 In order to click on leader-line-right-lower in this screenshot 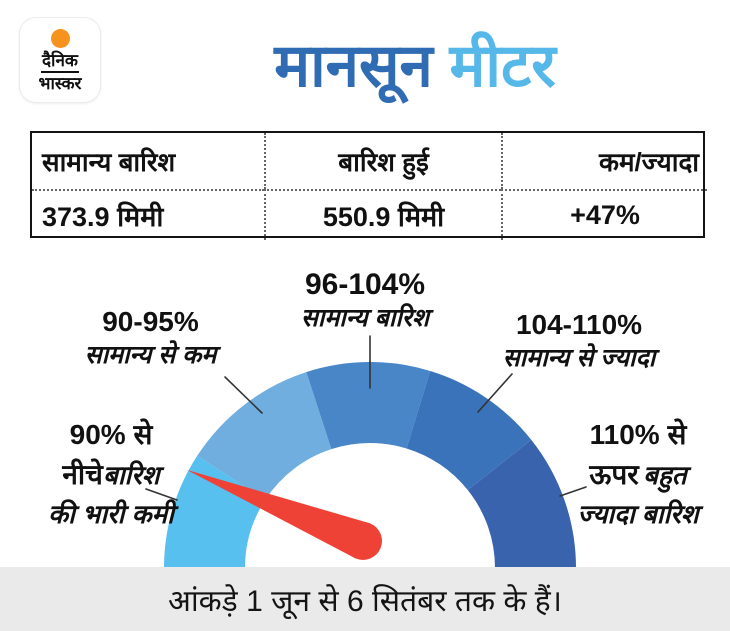, I will do `click(573, 491)`.